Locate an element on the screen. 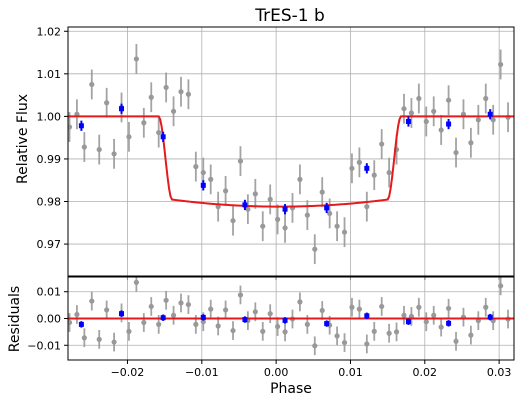 This screenshot has height=404, width=521. flux-y-tick-label: 1.01 is located at coordinates (49, 74).